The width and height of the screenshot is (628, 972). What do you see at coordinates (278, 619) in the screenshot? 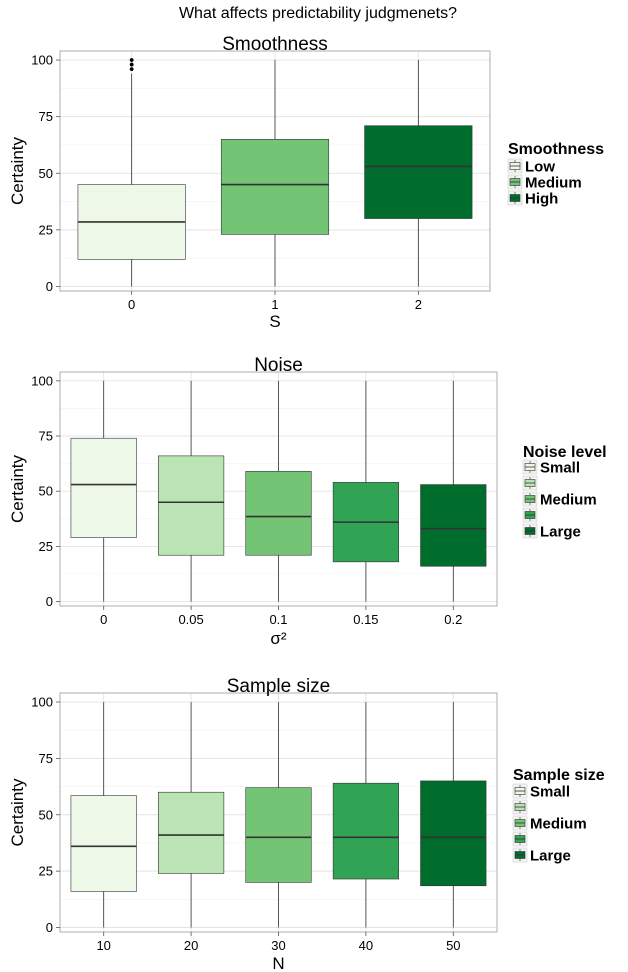
I see `x-tick-label: 0.1` at bounding box center [278, 619].